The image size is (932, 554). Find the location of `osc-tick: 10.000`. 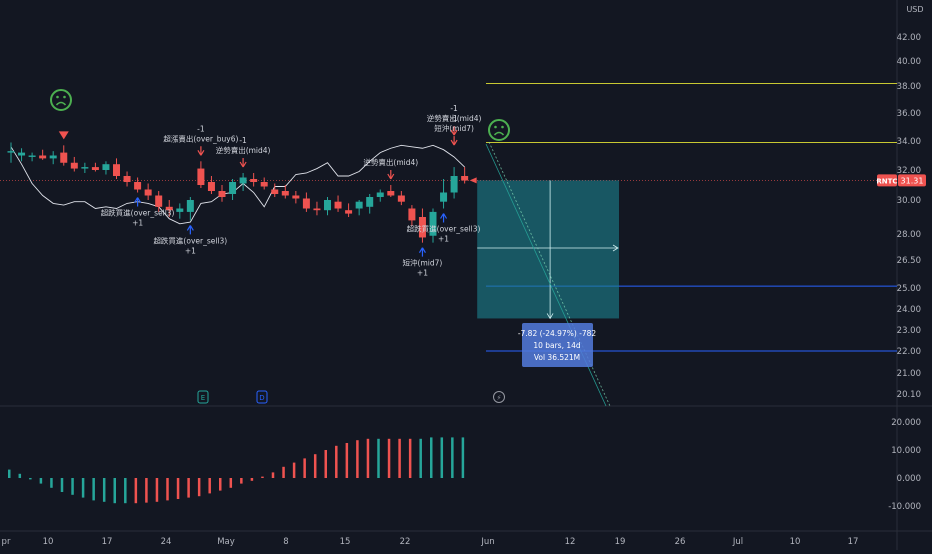

osc-tick: 10.000 is located at coordinates (906, 451).